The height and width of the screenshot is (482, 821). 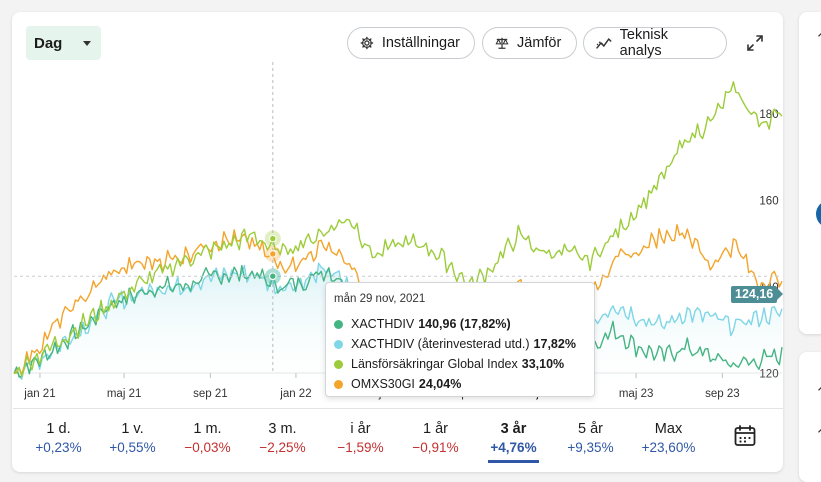 I want to click on technical-analysis-button: Teknisk analys, so click(x=655, y=43).